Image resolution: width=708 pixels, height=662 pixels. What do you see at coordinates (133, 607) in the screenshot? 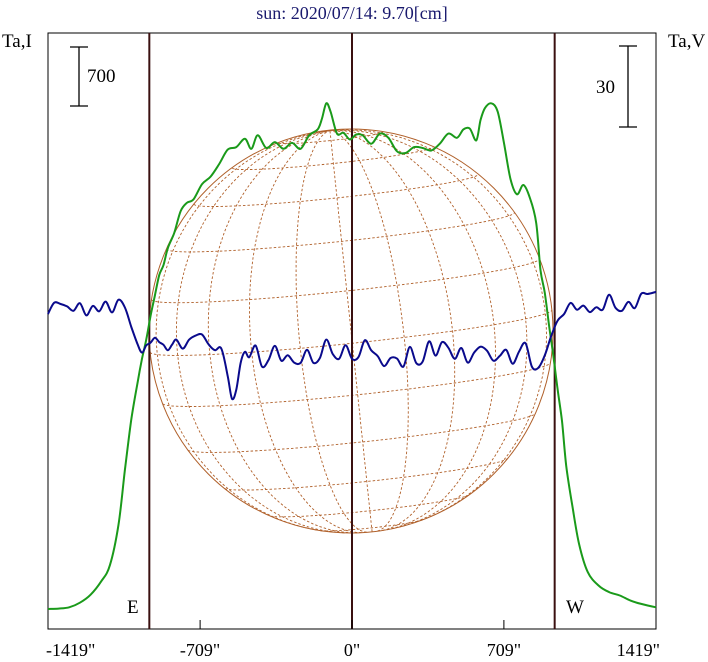
I see `east-limb-label: E` at bounding box center [133, 607].